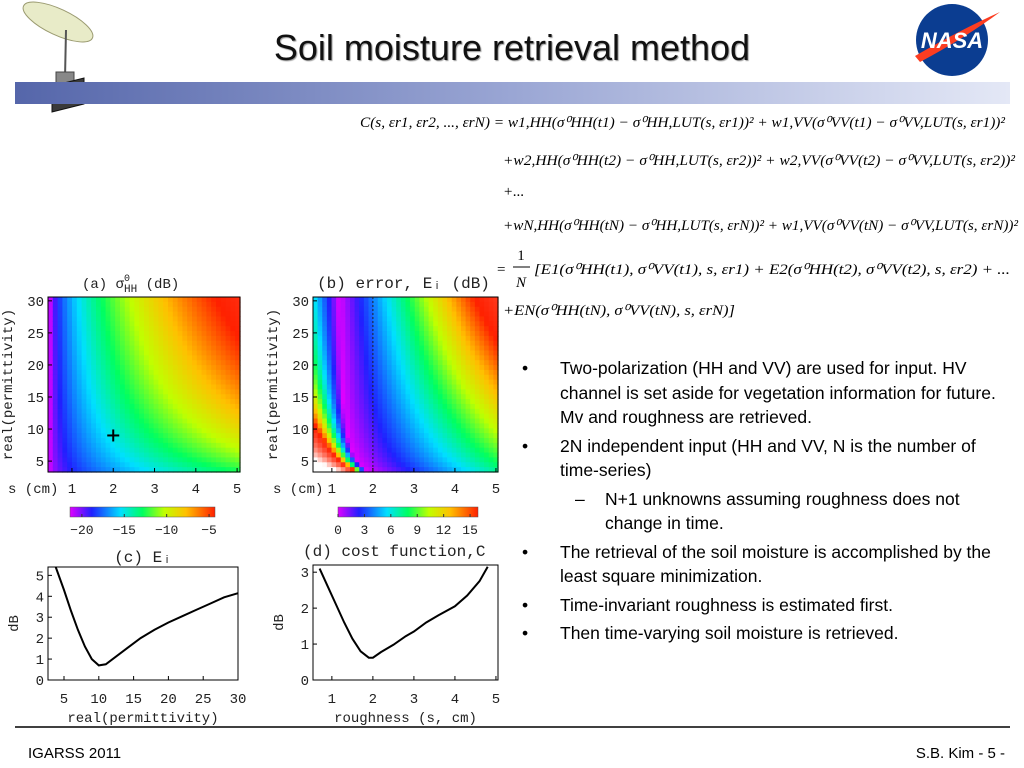 The height and width of the screenshot is (768, 1024). I want to click on logo-text: NASA, so click(952, 40).